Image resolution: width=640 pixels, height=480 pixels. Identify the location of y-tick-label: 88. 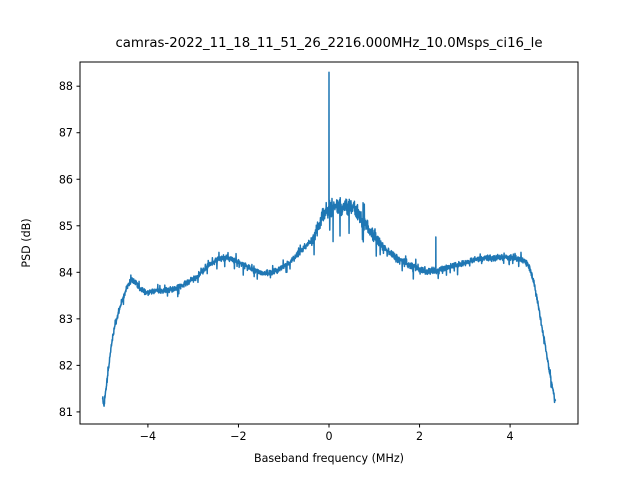
(66, 86).